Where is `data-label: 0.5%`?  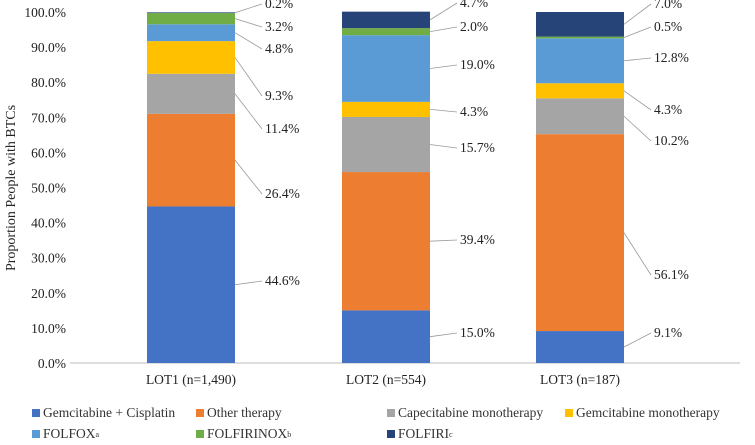 data-label: 0.5% is located at coordinates (668, 26).